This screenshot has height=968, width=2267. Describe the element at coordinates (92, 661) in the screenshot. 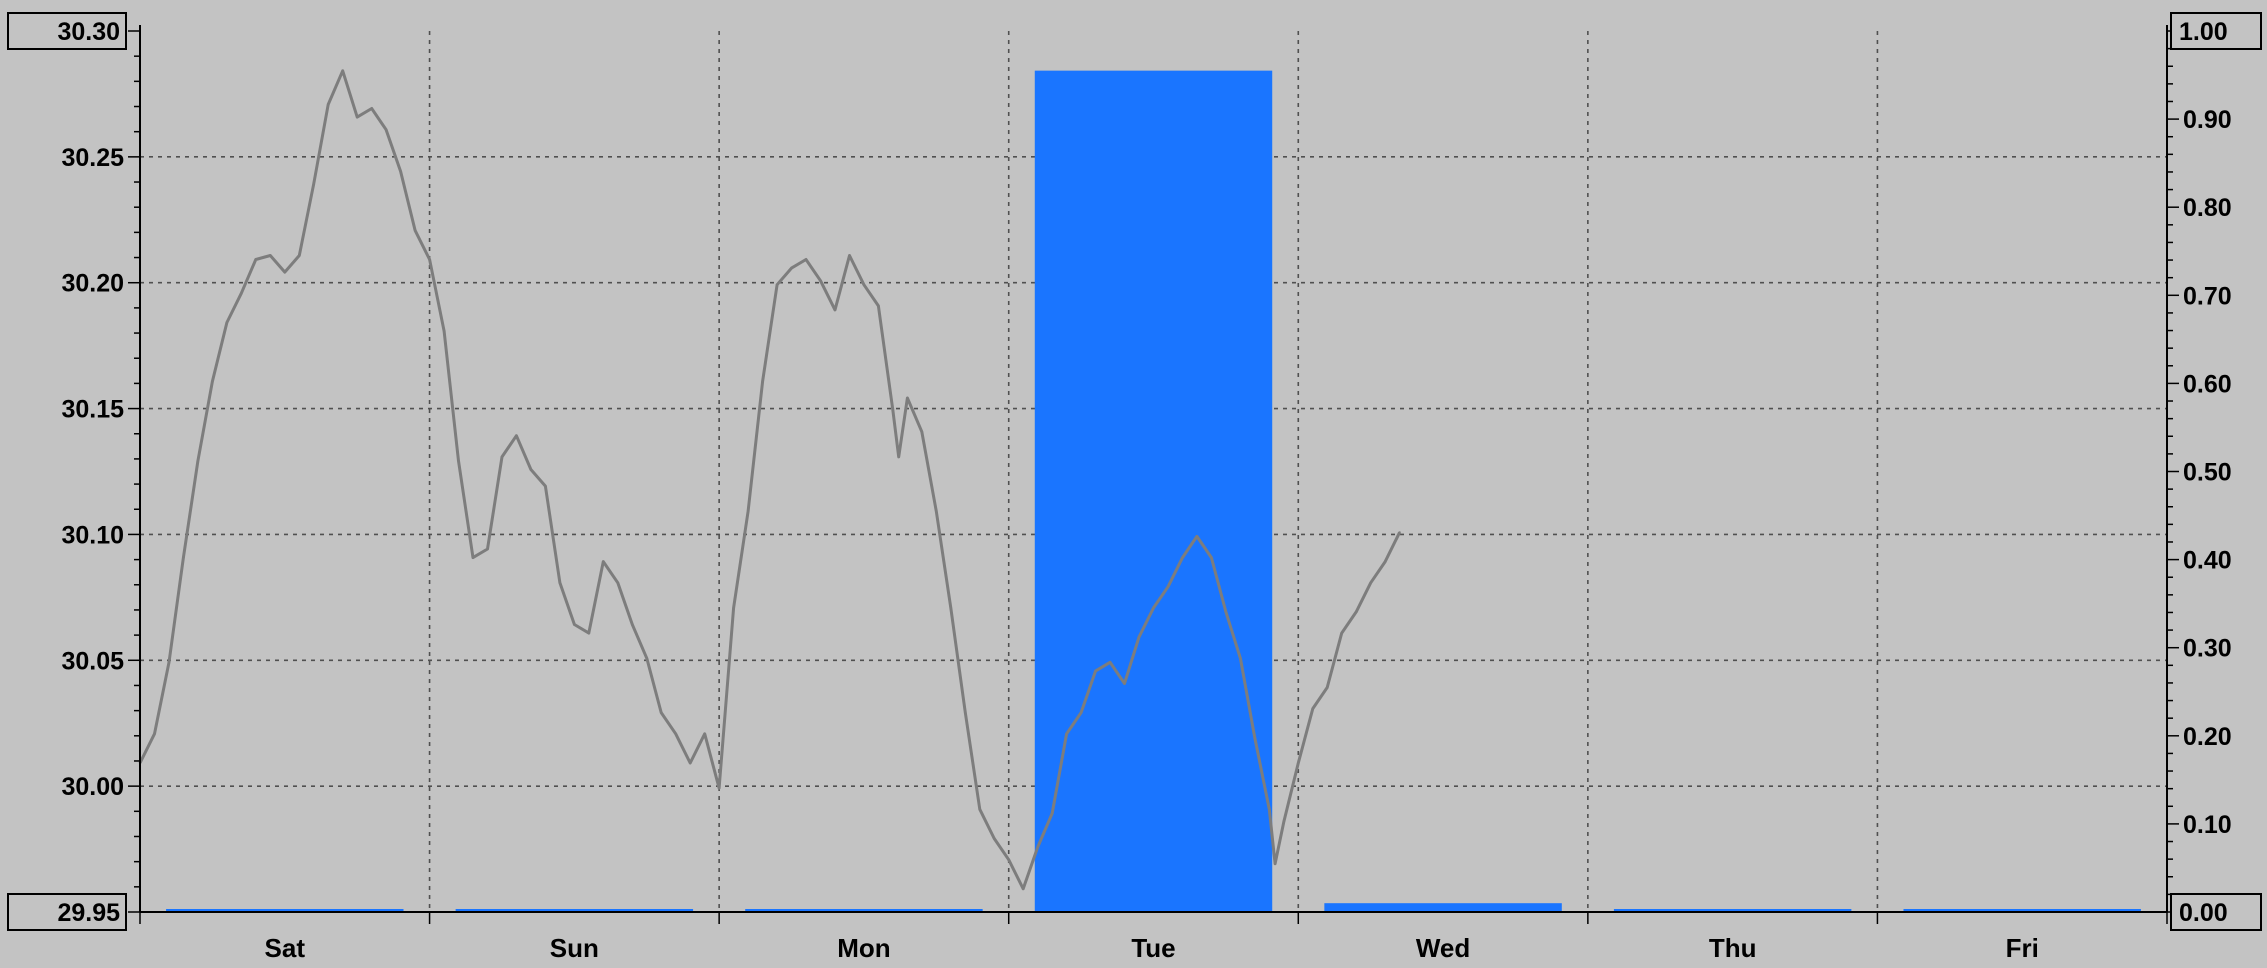

I see `left-tick-label: 30.05` at that location.